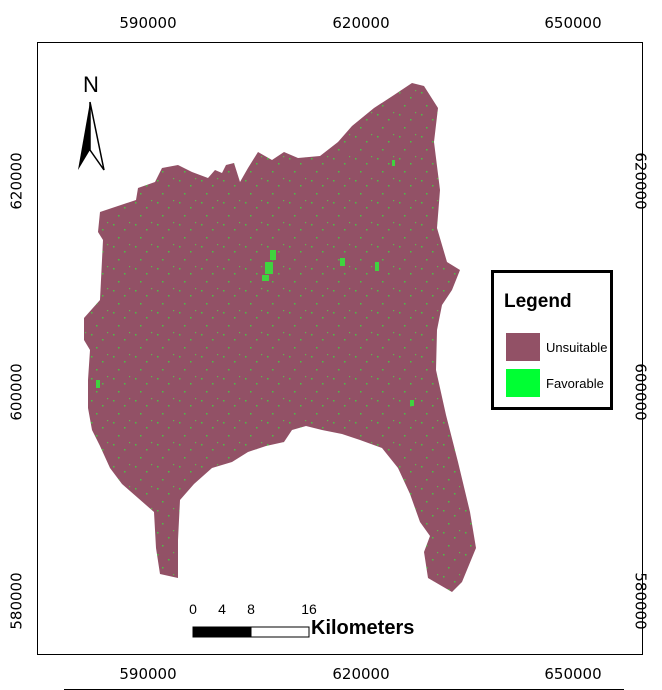  What do you see at coordinates (573, 23) in the screenshot?
I see `x-tick-top-3: 650000` at bounding box center [573, 23].